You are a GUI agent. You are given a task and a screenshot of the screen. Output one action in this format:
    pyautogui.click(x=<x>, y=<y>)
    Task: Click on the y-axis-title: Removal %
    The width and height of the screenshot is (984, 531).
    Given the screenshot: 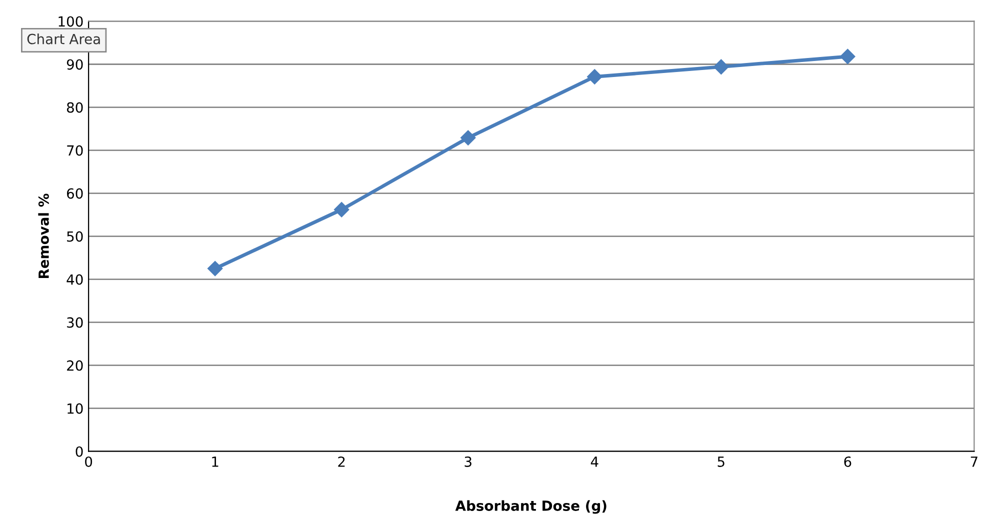 What is the action you would take?
    pyautogui.click(x=43, y=236)
    